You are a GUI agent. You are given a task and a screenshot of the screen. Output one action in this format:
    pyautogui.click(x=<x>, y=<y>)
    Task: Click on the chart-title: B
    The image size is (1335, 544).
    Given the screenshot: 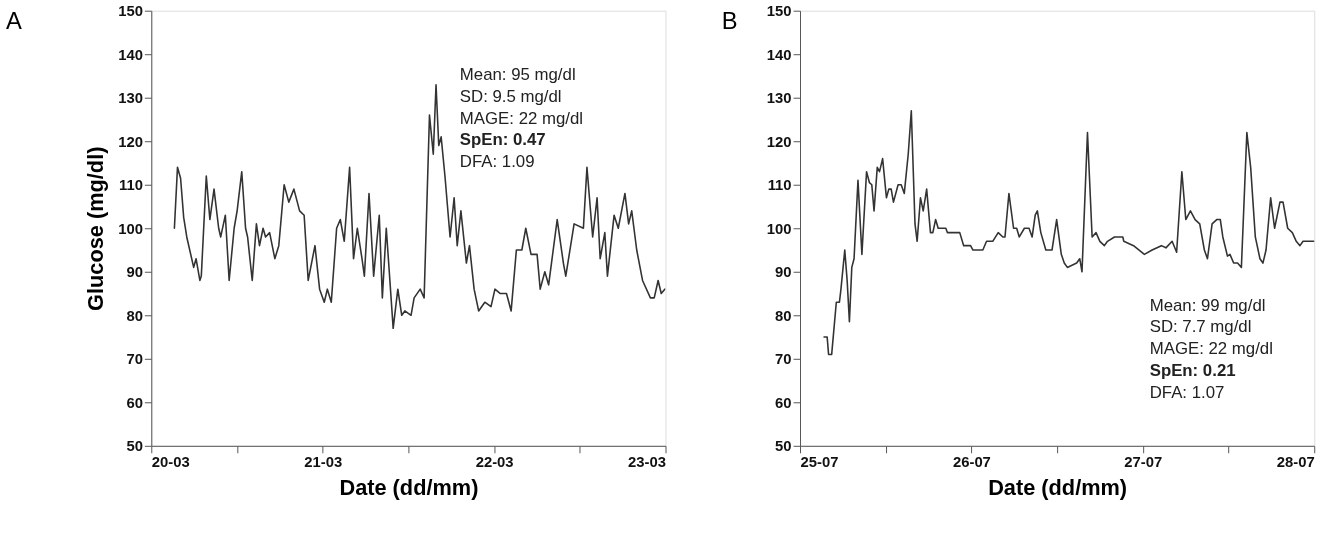 What is the action you would take?
    pyautogui.click(x=729, y=20)
    